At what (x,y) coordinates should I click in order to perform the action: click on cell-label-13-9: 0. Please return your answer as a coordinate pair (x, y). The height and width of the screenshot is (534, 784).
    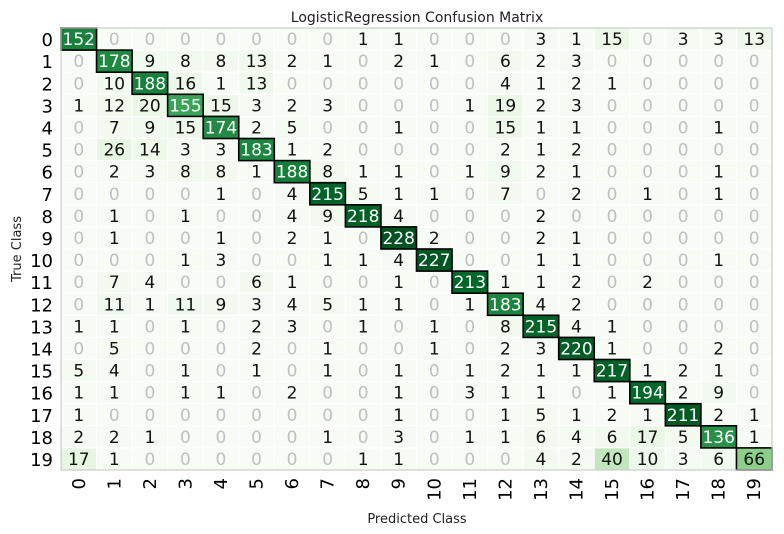
    Looking at the image, I should click on (398, 327).